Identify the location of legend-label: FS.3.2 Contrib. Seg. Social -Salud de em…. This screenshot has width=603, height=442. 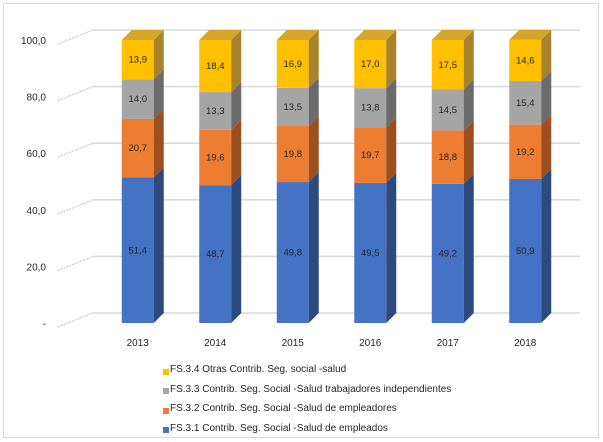
(283, 409).